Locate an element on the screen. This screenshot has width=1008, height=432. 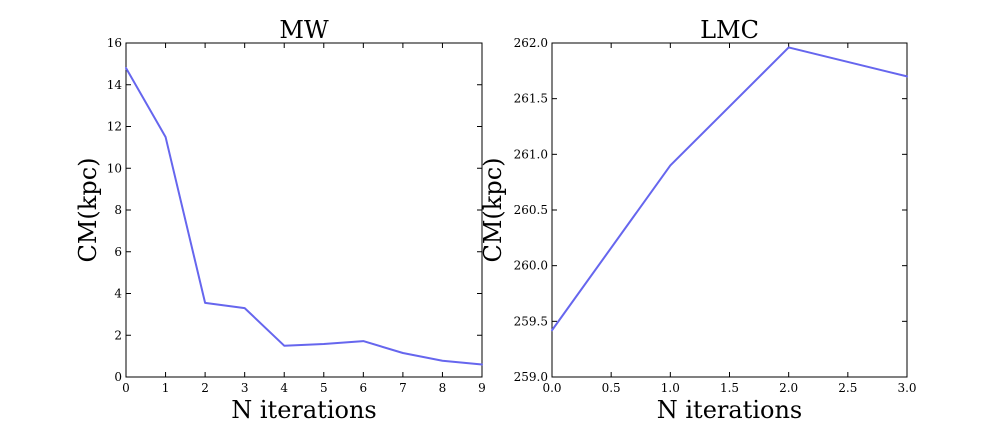
lmc-y-axis-label: CM(kpc) is located at coordinates (493, 209).